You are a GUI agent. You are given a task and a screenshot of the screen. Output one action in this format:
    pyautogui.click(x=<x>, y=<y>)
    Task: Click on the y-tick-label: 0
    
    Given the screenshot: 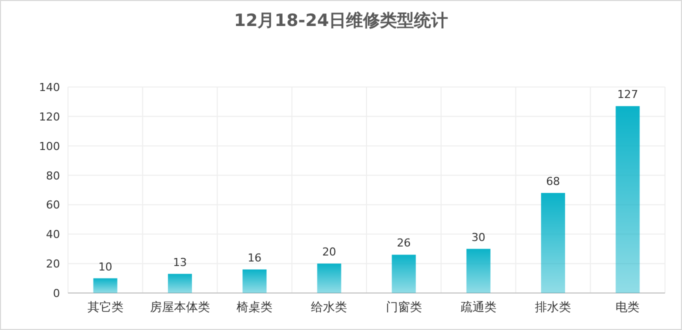 What is the action you would take?
    pyautogui.click(x=56, y=293)
    